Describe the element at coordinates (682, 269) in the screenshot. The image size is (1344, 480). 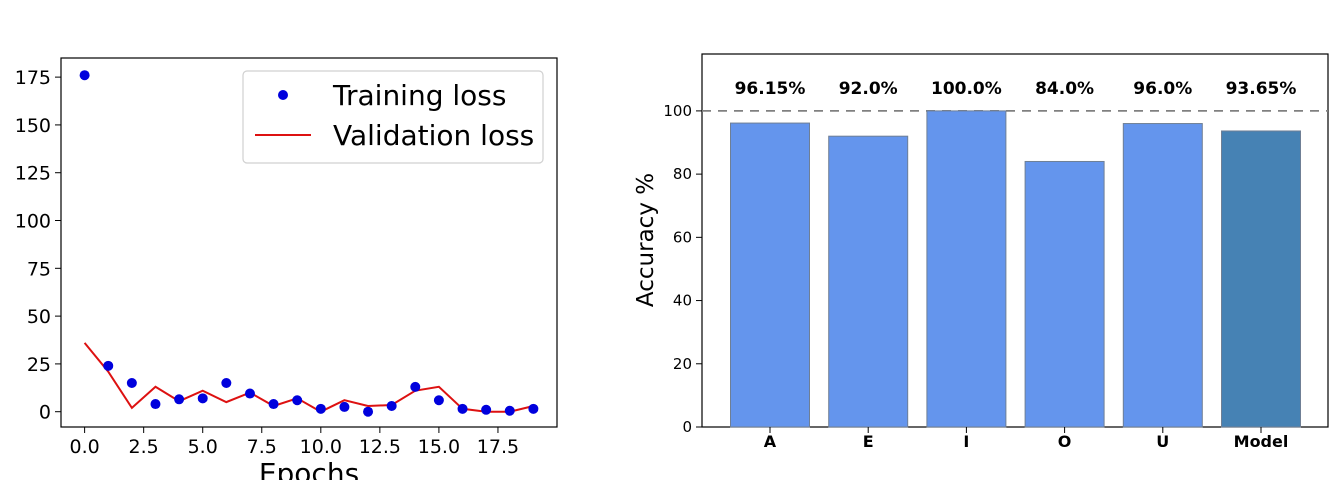
I see `accuracy-y-ticks: 0 20 40 60 80 100` at that location.